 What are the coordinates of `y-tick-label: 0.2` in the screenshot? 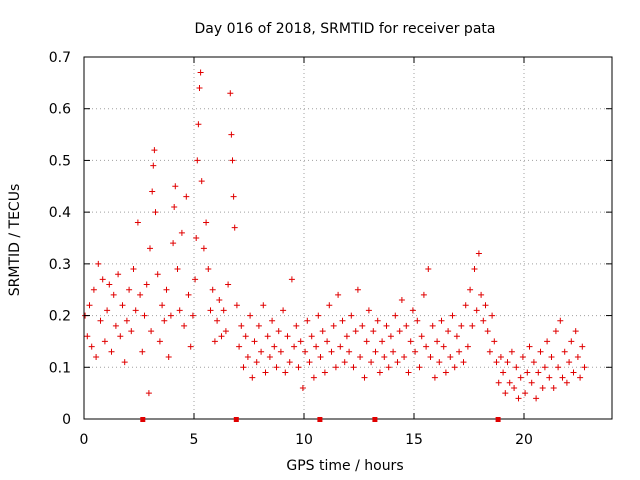 It's located at (60, 317).